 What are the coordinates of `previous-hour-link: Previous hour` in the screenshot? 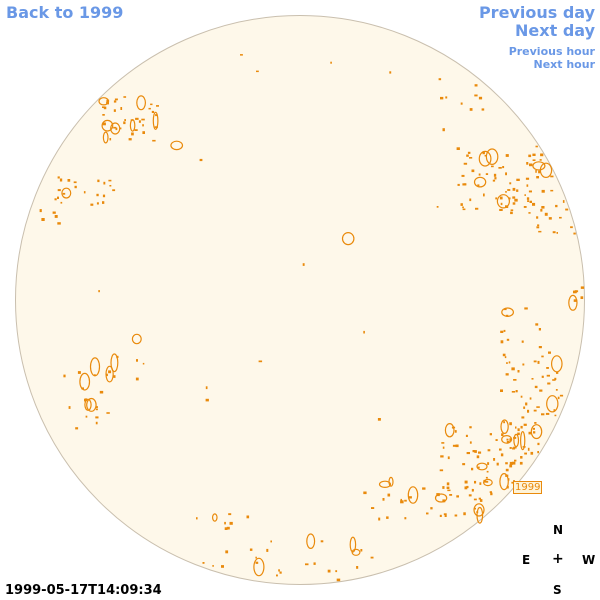 It's located at (551, 51).